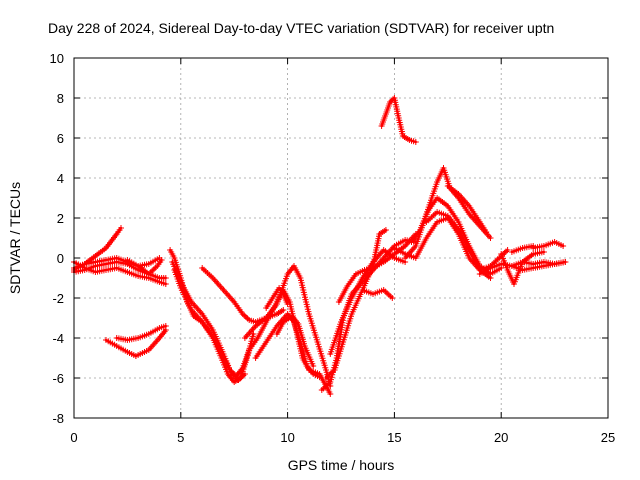 This screenshot has width=640, height=480. I want to click on x-tick-label: 0, so click(73, 437).